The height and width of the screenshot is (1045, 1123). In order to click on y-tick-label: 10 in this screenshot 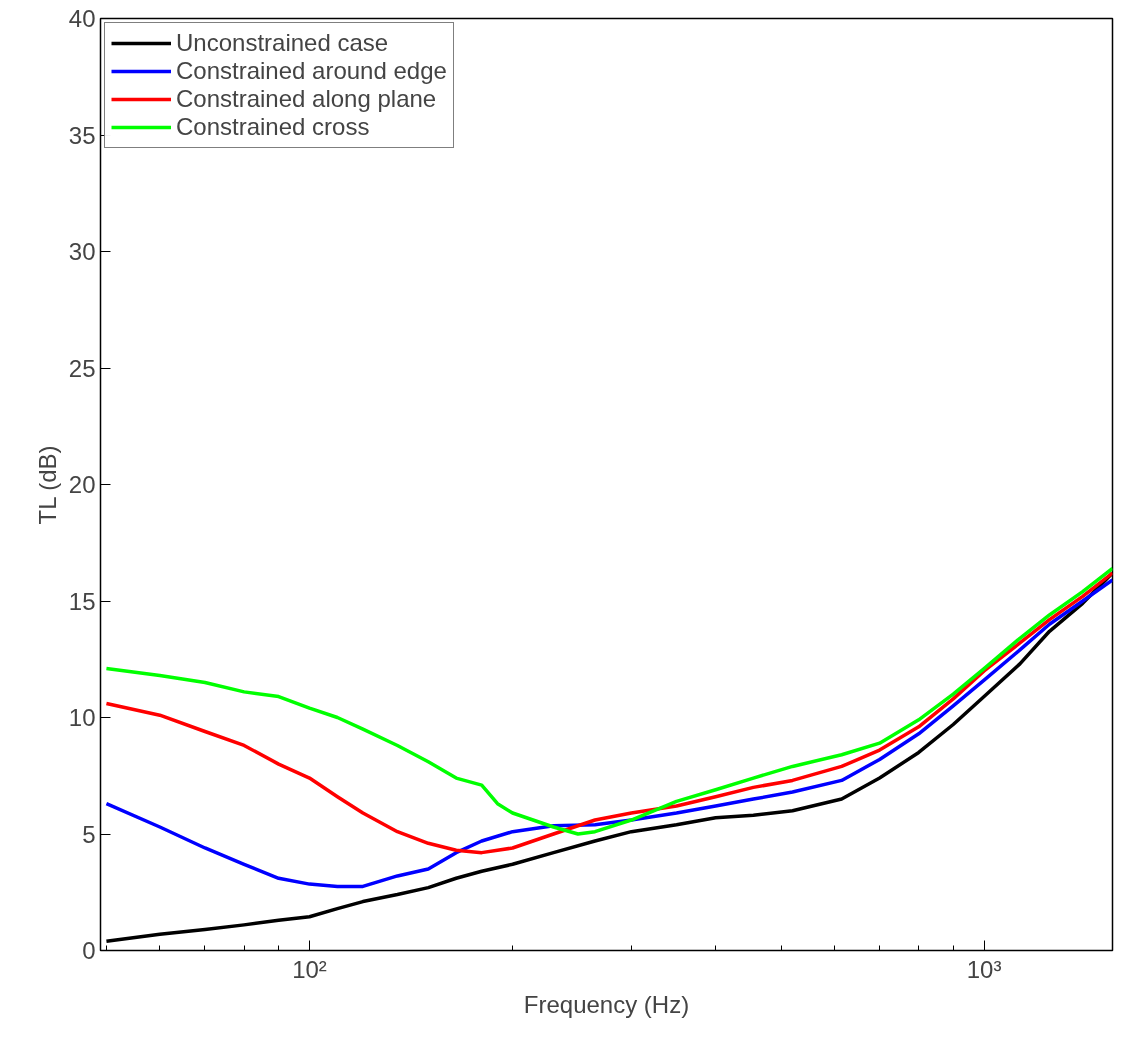, I will do `click(82, 717)`.